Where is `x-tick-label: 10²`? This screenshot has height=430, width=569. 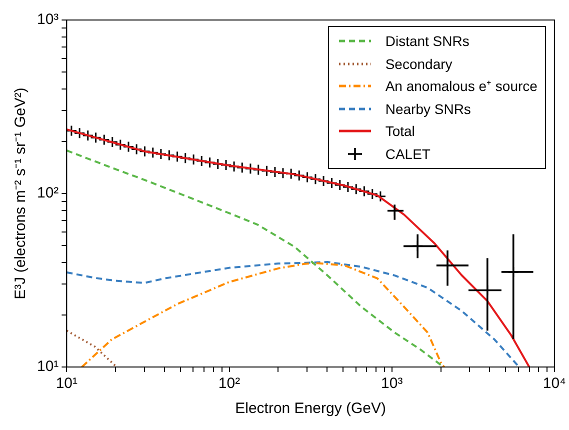 x-tick-label: 10² is located at coordinates (229, 383).